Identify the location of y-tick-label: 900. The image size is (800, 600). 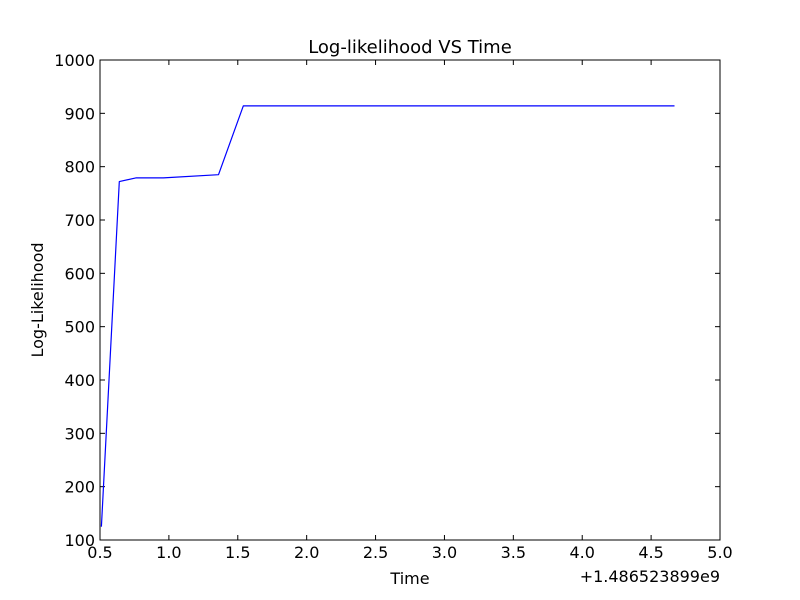
(79, 113).